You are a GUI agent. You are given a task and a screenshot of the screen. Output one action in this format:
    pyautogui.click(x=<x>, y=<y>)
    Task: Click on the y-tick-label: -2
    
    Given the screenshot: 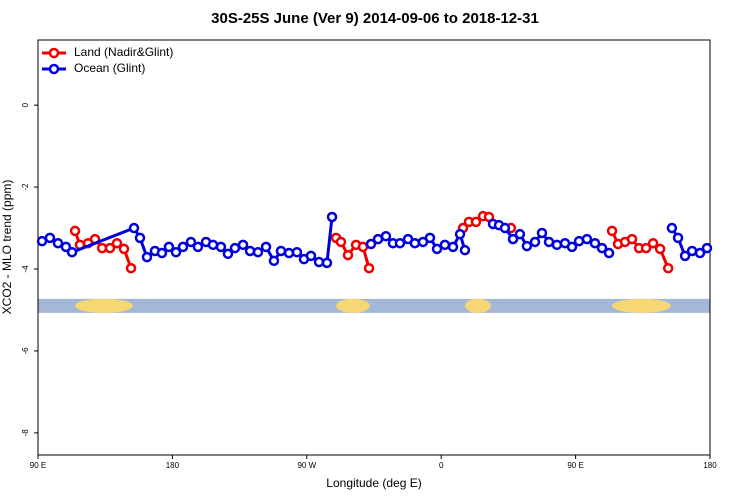 What is the action you would take?
    pyautogui.click(x=25, y=187)
    